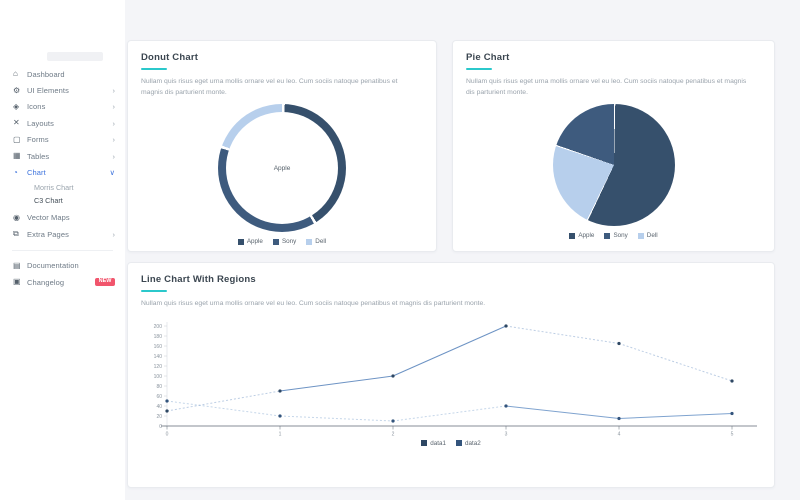 Image resolution: width=800 pixels, height=500 pixels. I want to click on sidebar-submenu: Morris Chart C3 Chart, so click(62, 195).